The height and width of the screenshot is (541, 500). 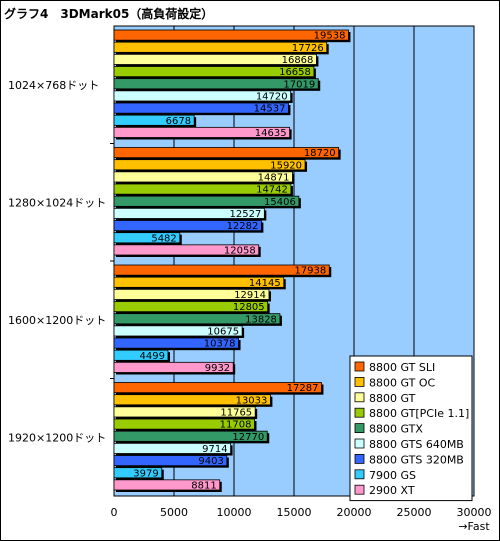 I want to click on value-label-1-5: 12527, so click(x=246, y=214).